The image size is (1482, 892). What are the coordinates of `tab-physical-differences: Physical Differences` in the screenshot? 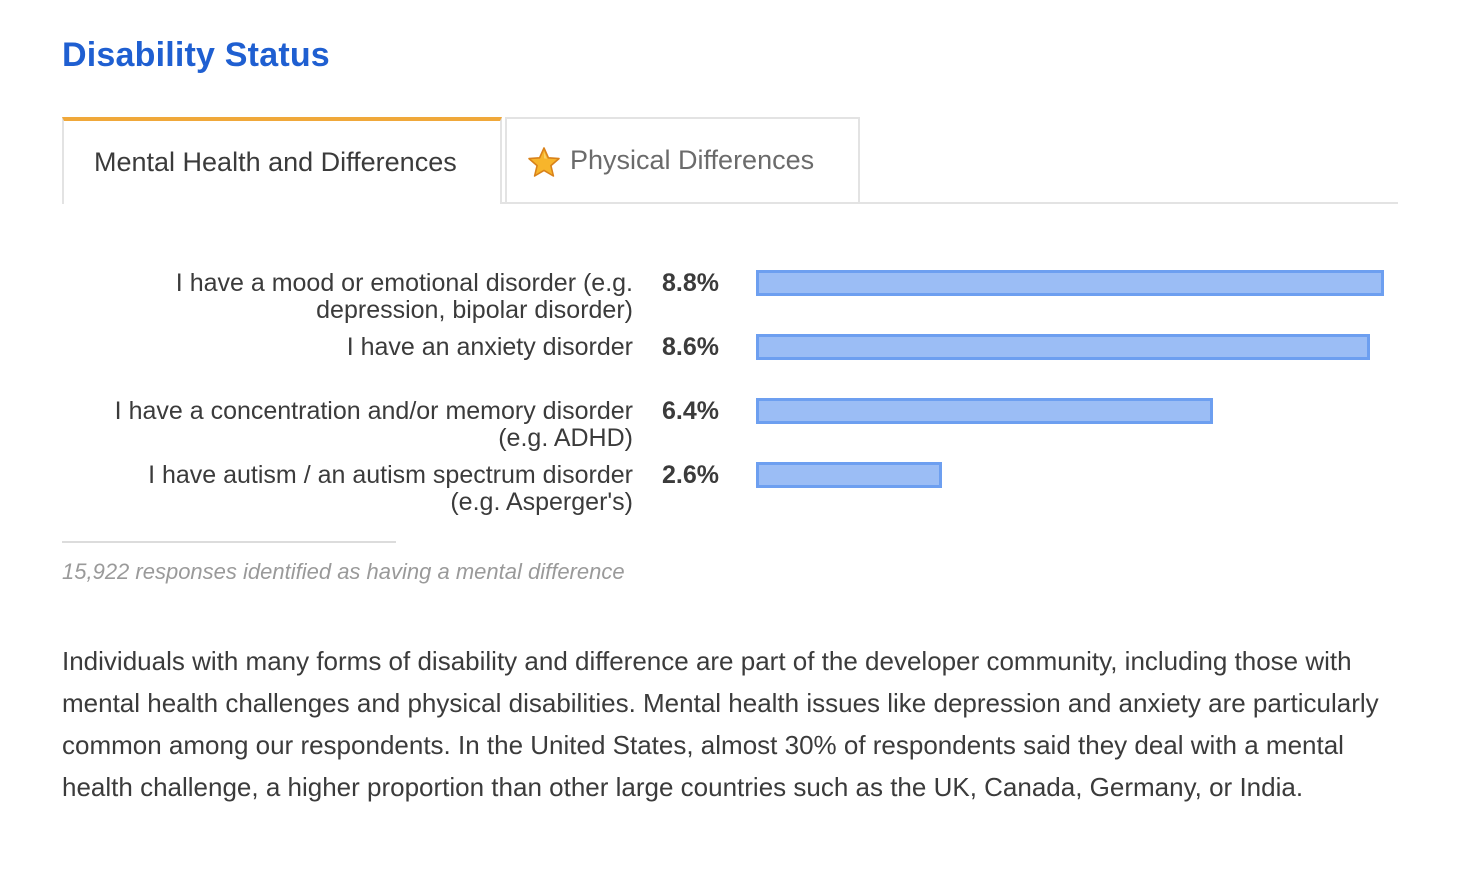 It's located at (682, 159).